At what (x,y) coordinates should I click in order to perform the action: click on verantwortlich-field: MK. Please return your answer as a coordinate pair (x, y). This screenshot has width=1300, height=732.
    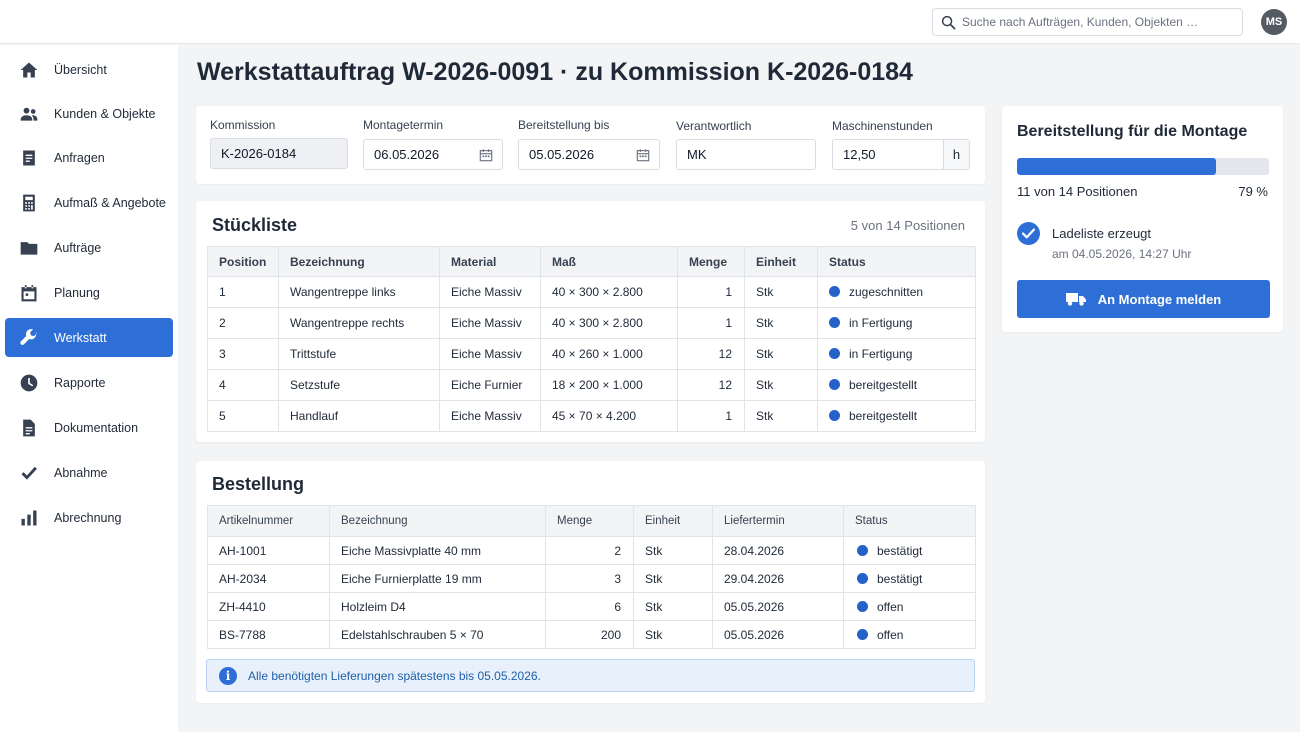
    Looking at the image, I should click on (746, 154).